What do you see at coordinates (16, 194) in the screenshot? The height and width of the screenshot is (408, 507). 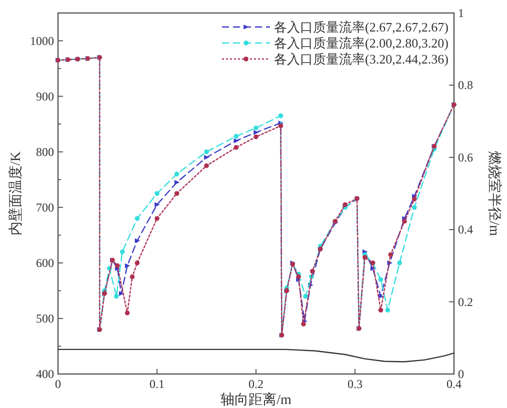 I see `y-axis-title: 内壁面温度/K` at bounding box center [16, 194].